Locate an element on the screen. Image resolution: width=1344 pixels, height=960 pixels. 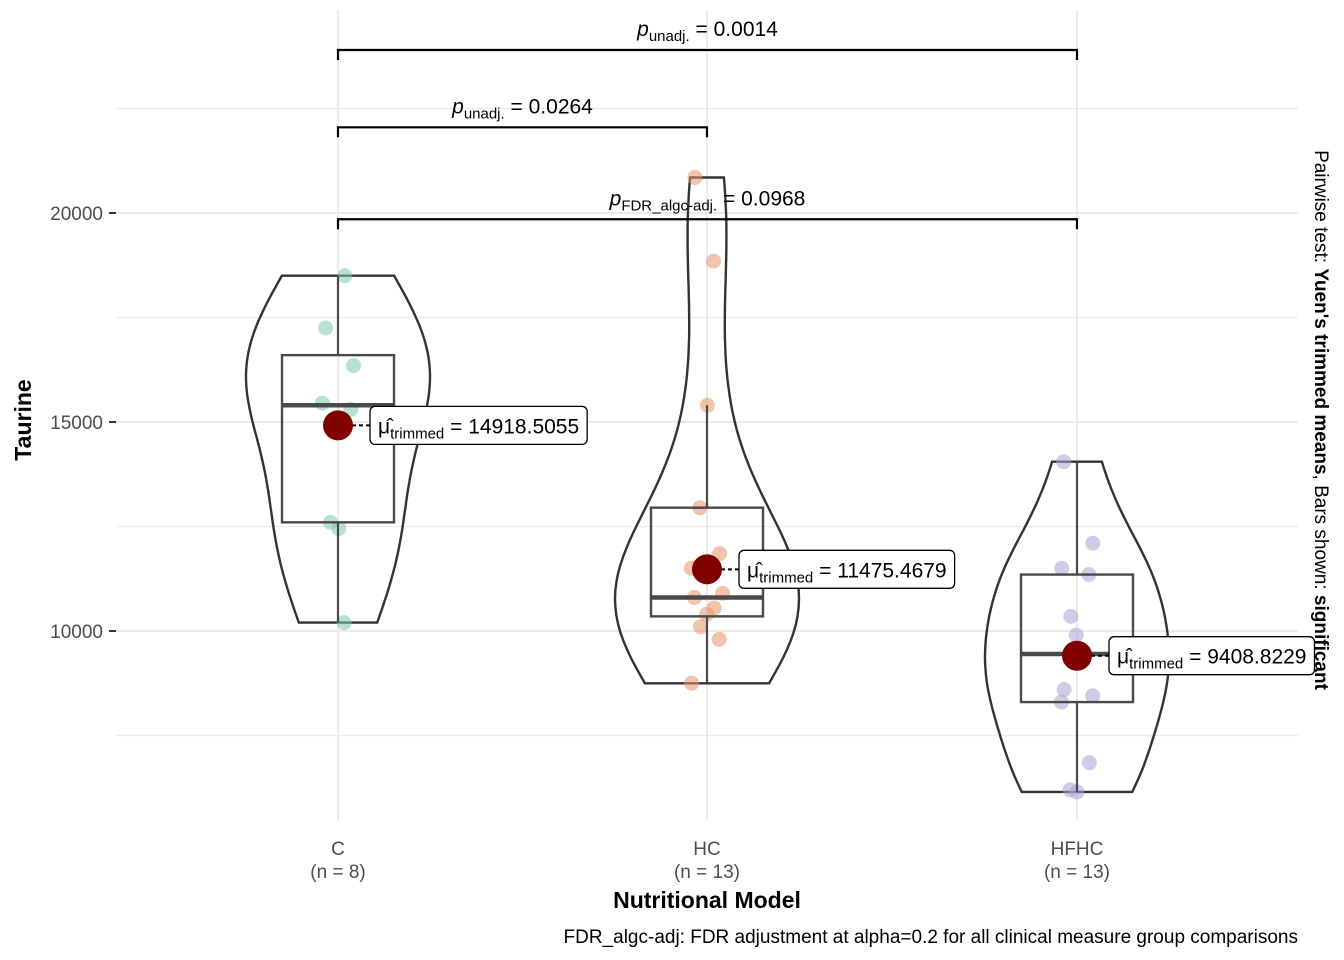
mean-label: μ̂trimmed = 9408.8229 is located at coordinates (1212, 656).